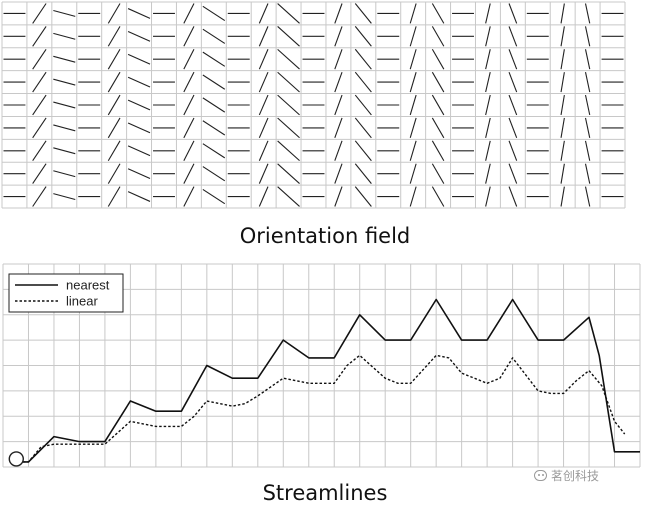 The image size is (650, 506). I want to click on legend-label-nearest: nearest, so click(88, 285).